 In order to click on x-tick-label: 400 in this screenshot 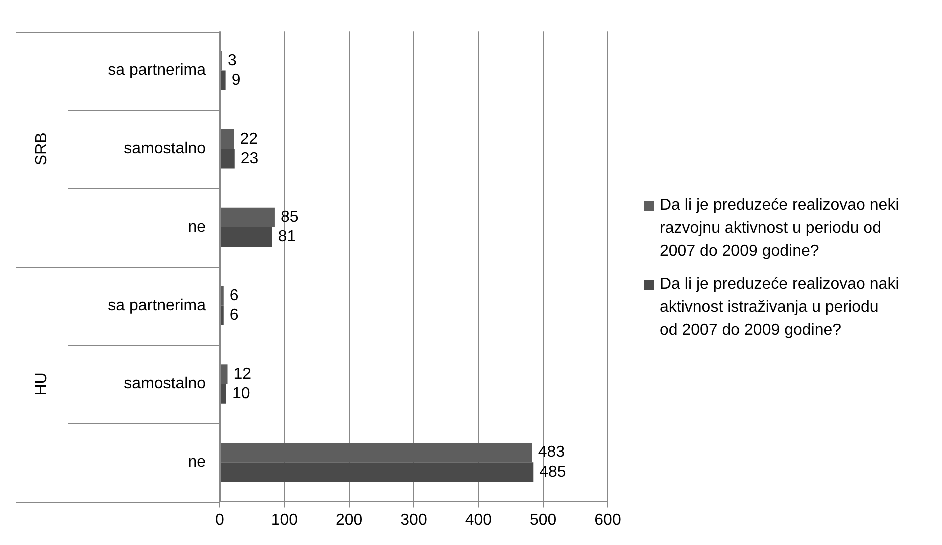, I will do `click(478, 520)`.